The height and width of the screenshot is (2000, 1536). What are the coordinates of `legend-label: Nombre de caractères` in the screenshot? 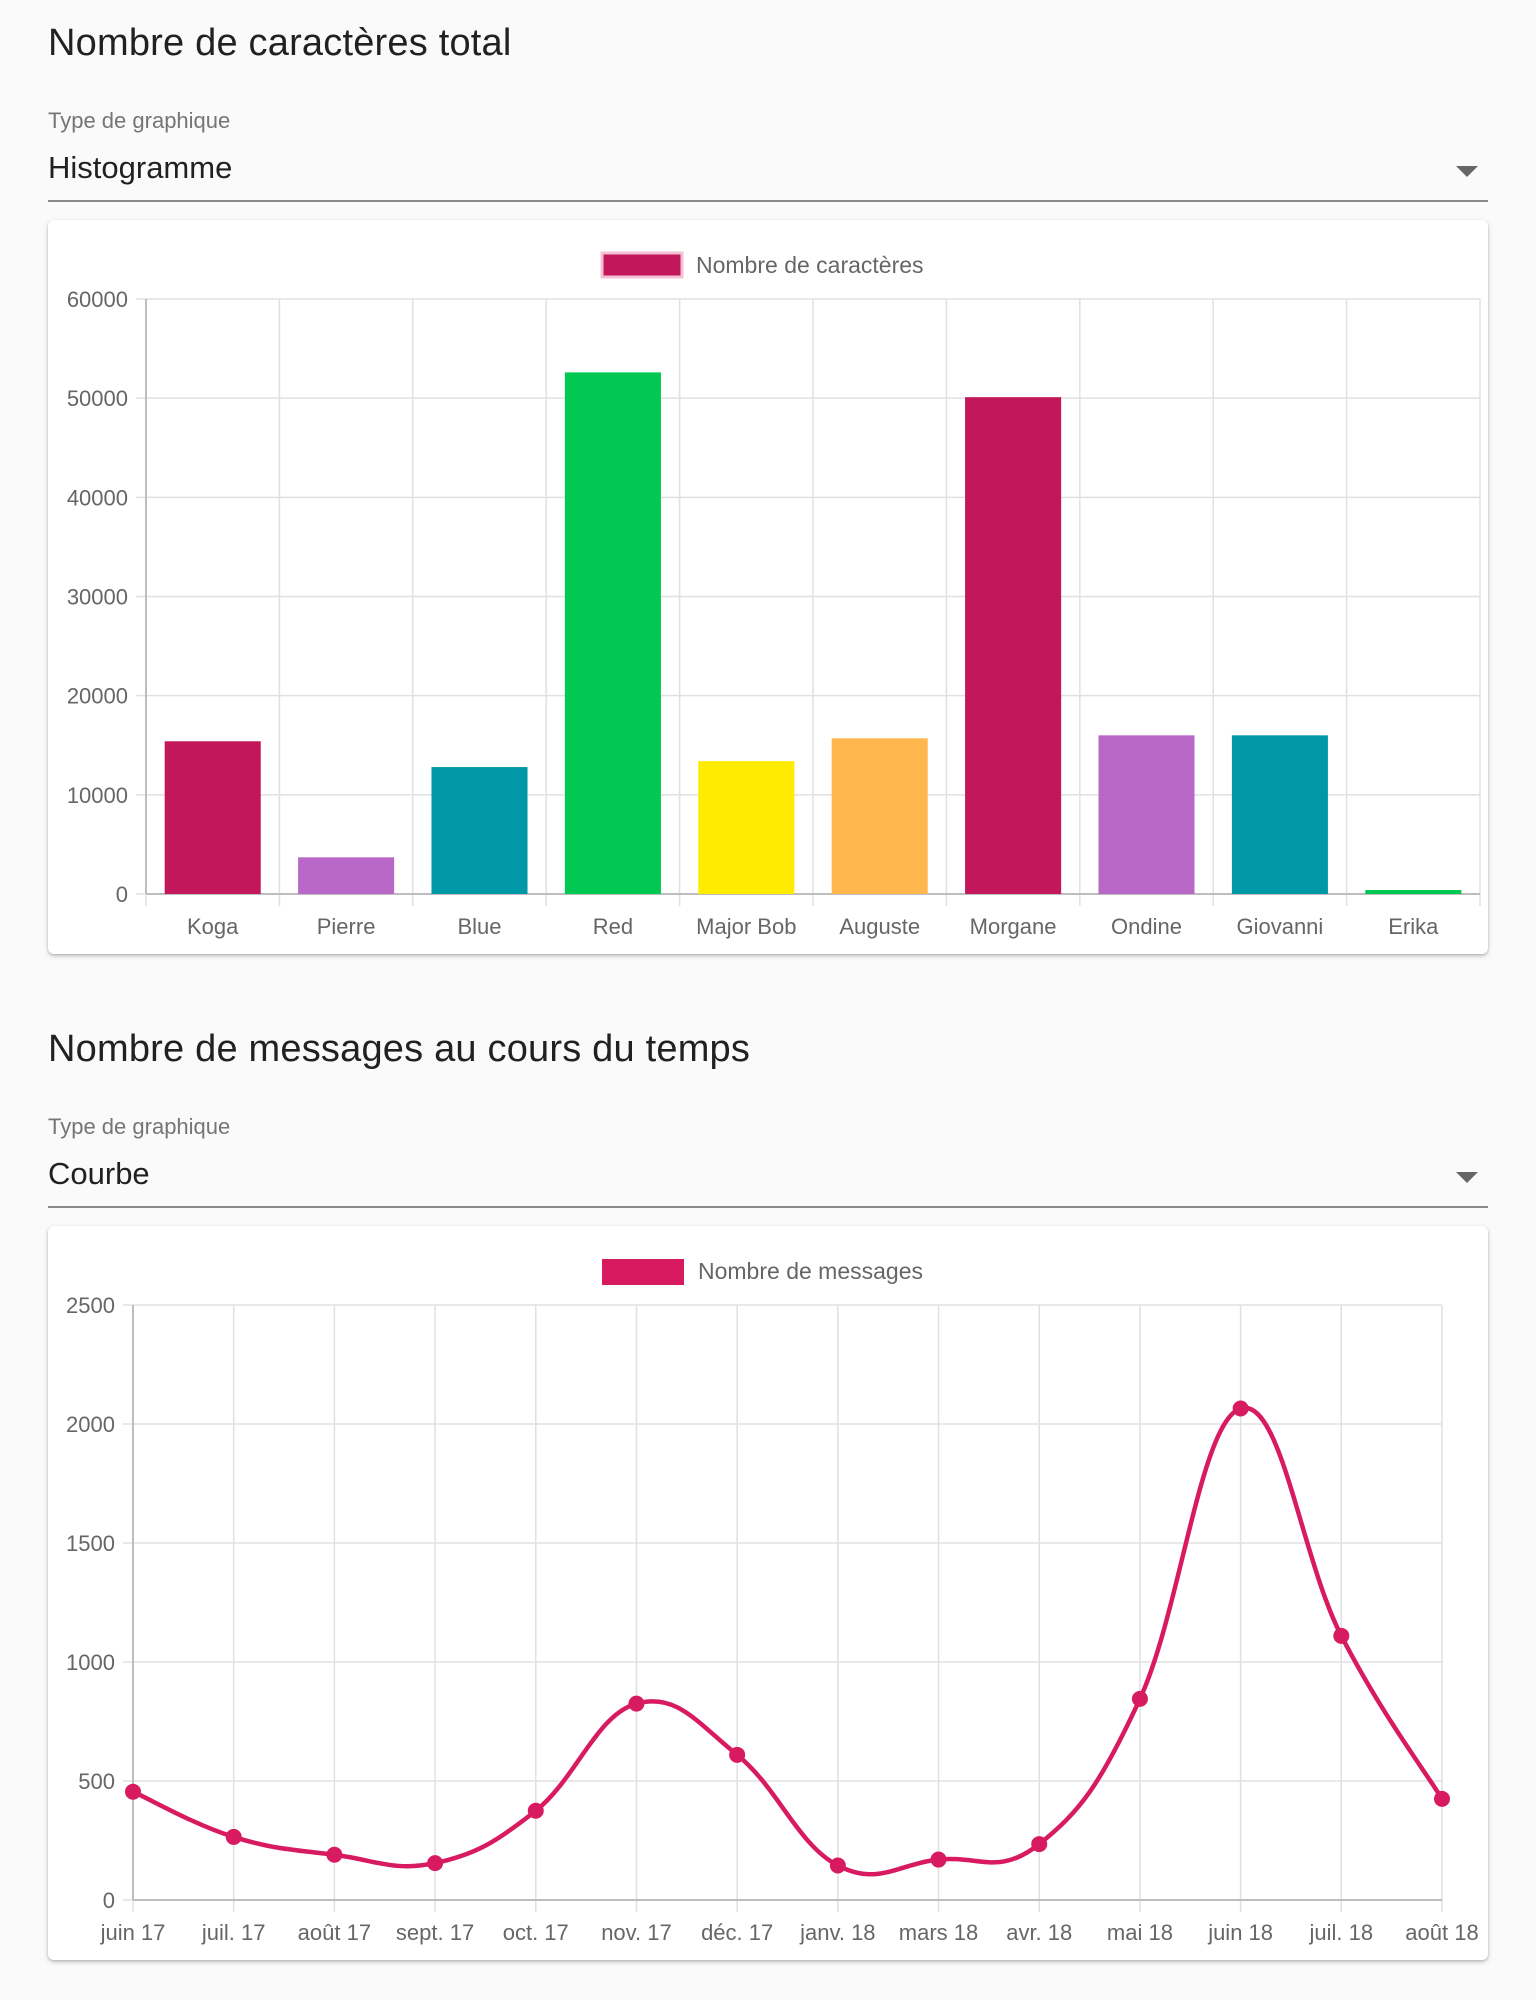 It's located at (810, 265).